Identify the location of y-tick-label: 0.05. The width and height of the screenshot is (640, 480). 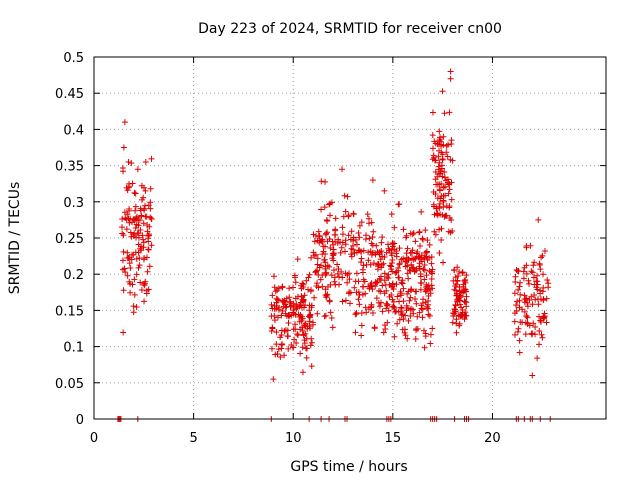
(69, 384).